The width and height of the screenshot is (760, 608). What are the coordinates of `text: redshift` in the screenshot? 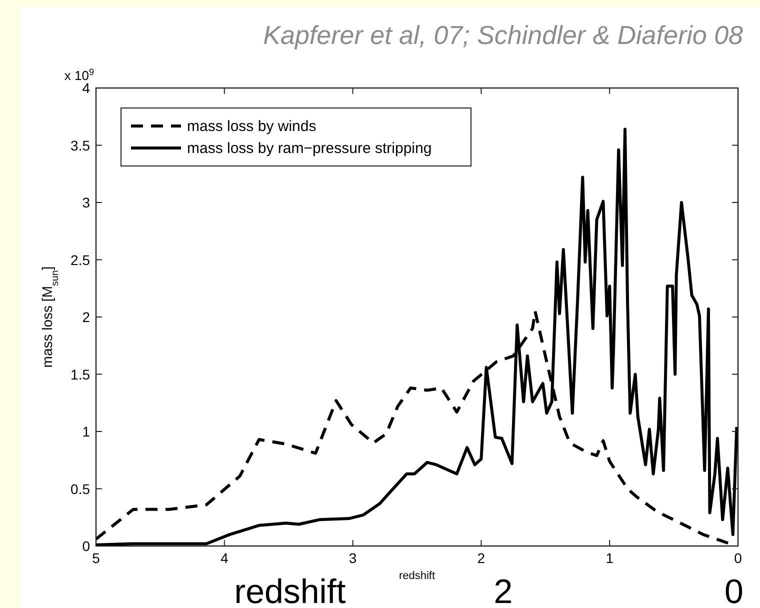 It's located at (290, 590).